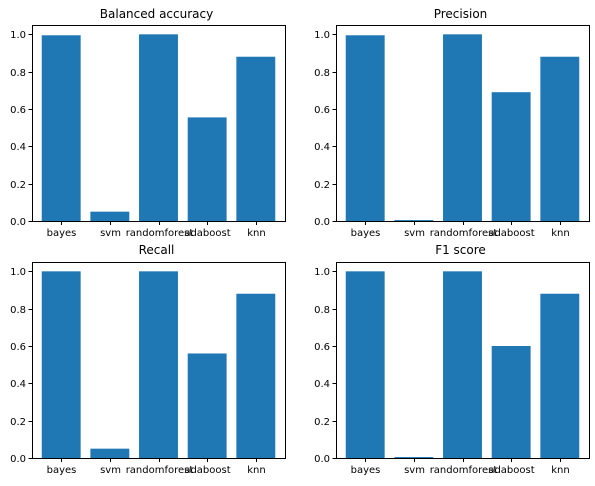 This screenshot has width=595, height=486. What do you see at coordinates (461, 14) in the screenshot?
I see `subplot-2-title: Precision` at bounding box center [461, 14].